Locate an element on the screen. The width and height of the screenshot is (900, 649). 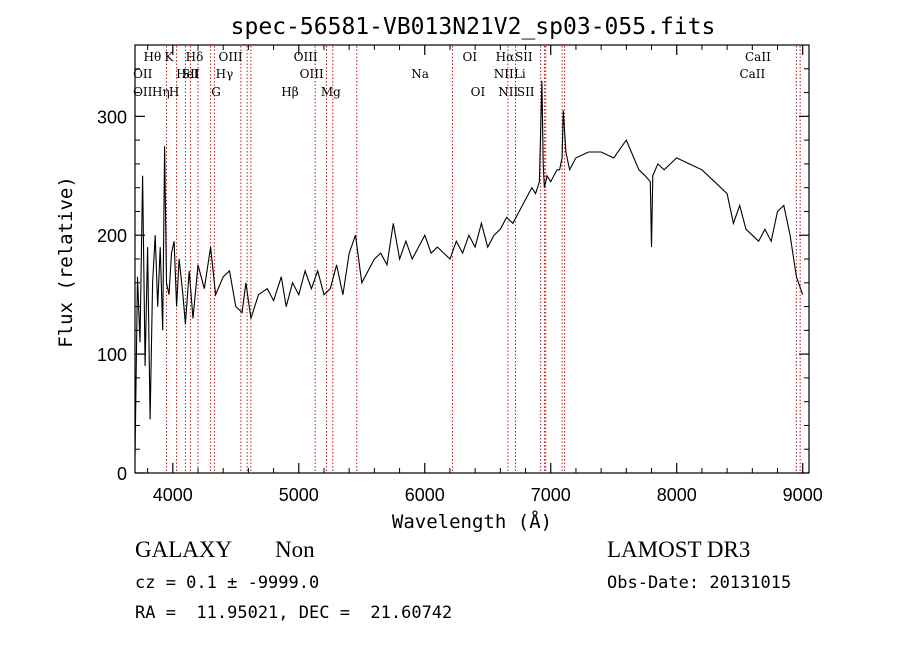
x-tick-label: 4000 is located at coordinates (173, 495).